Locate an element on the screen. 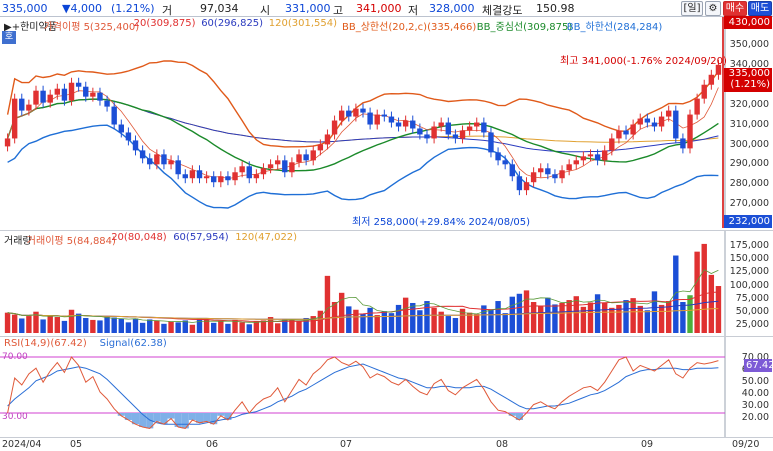  x-axis-label: 08 is located at coordinates (502, 444).